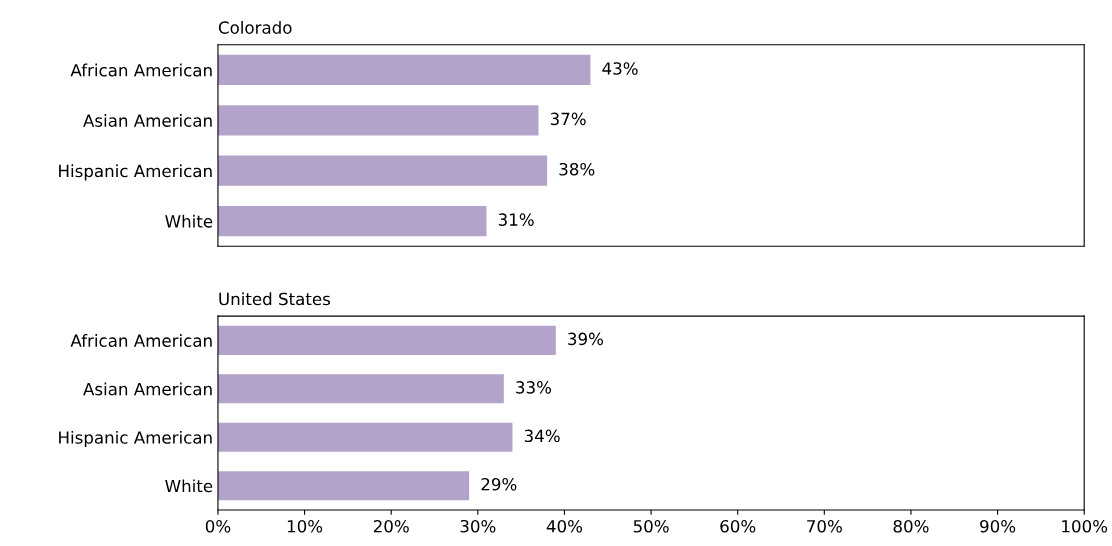  I want to click on x-tick-label: 90%, so click(998, 526).